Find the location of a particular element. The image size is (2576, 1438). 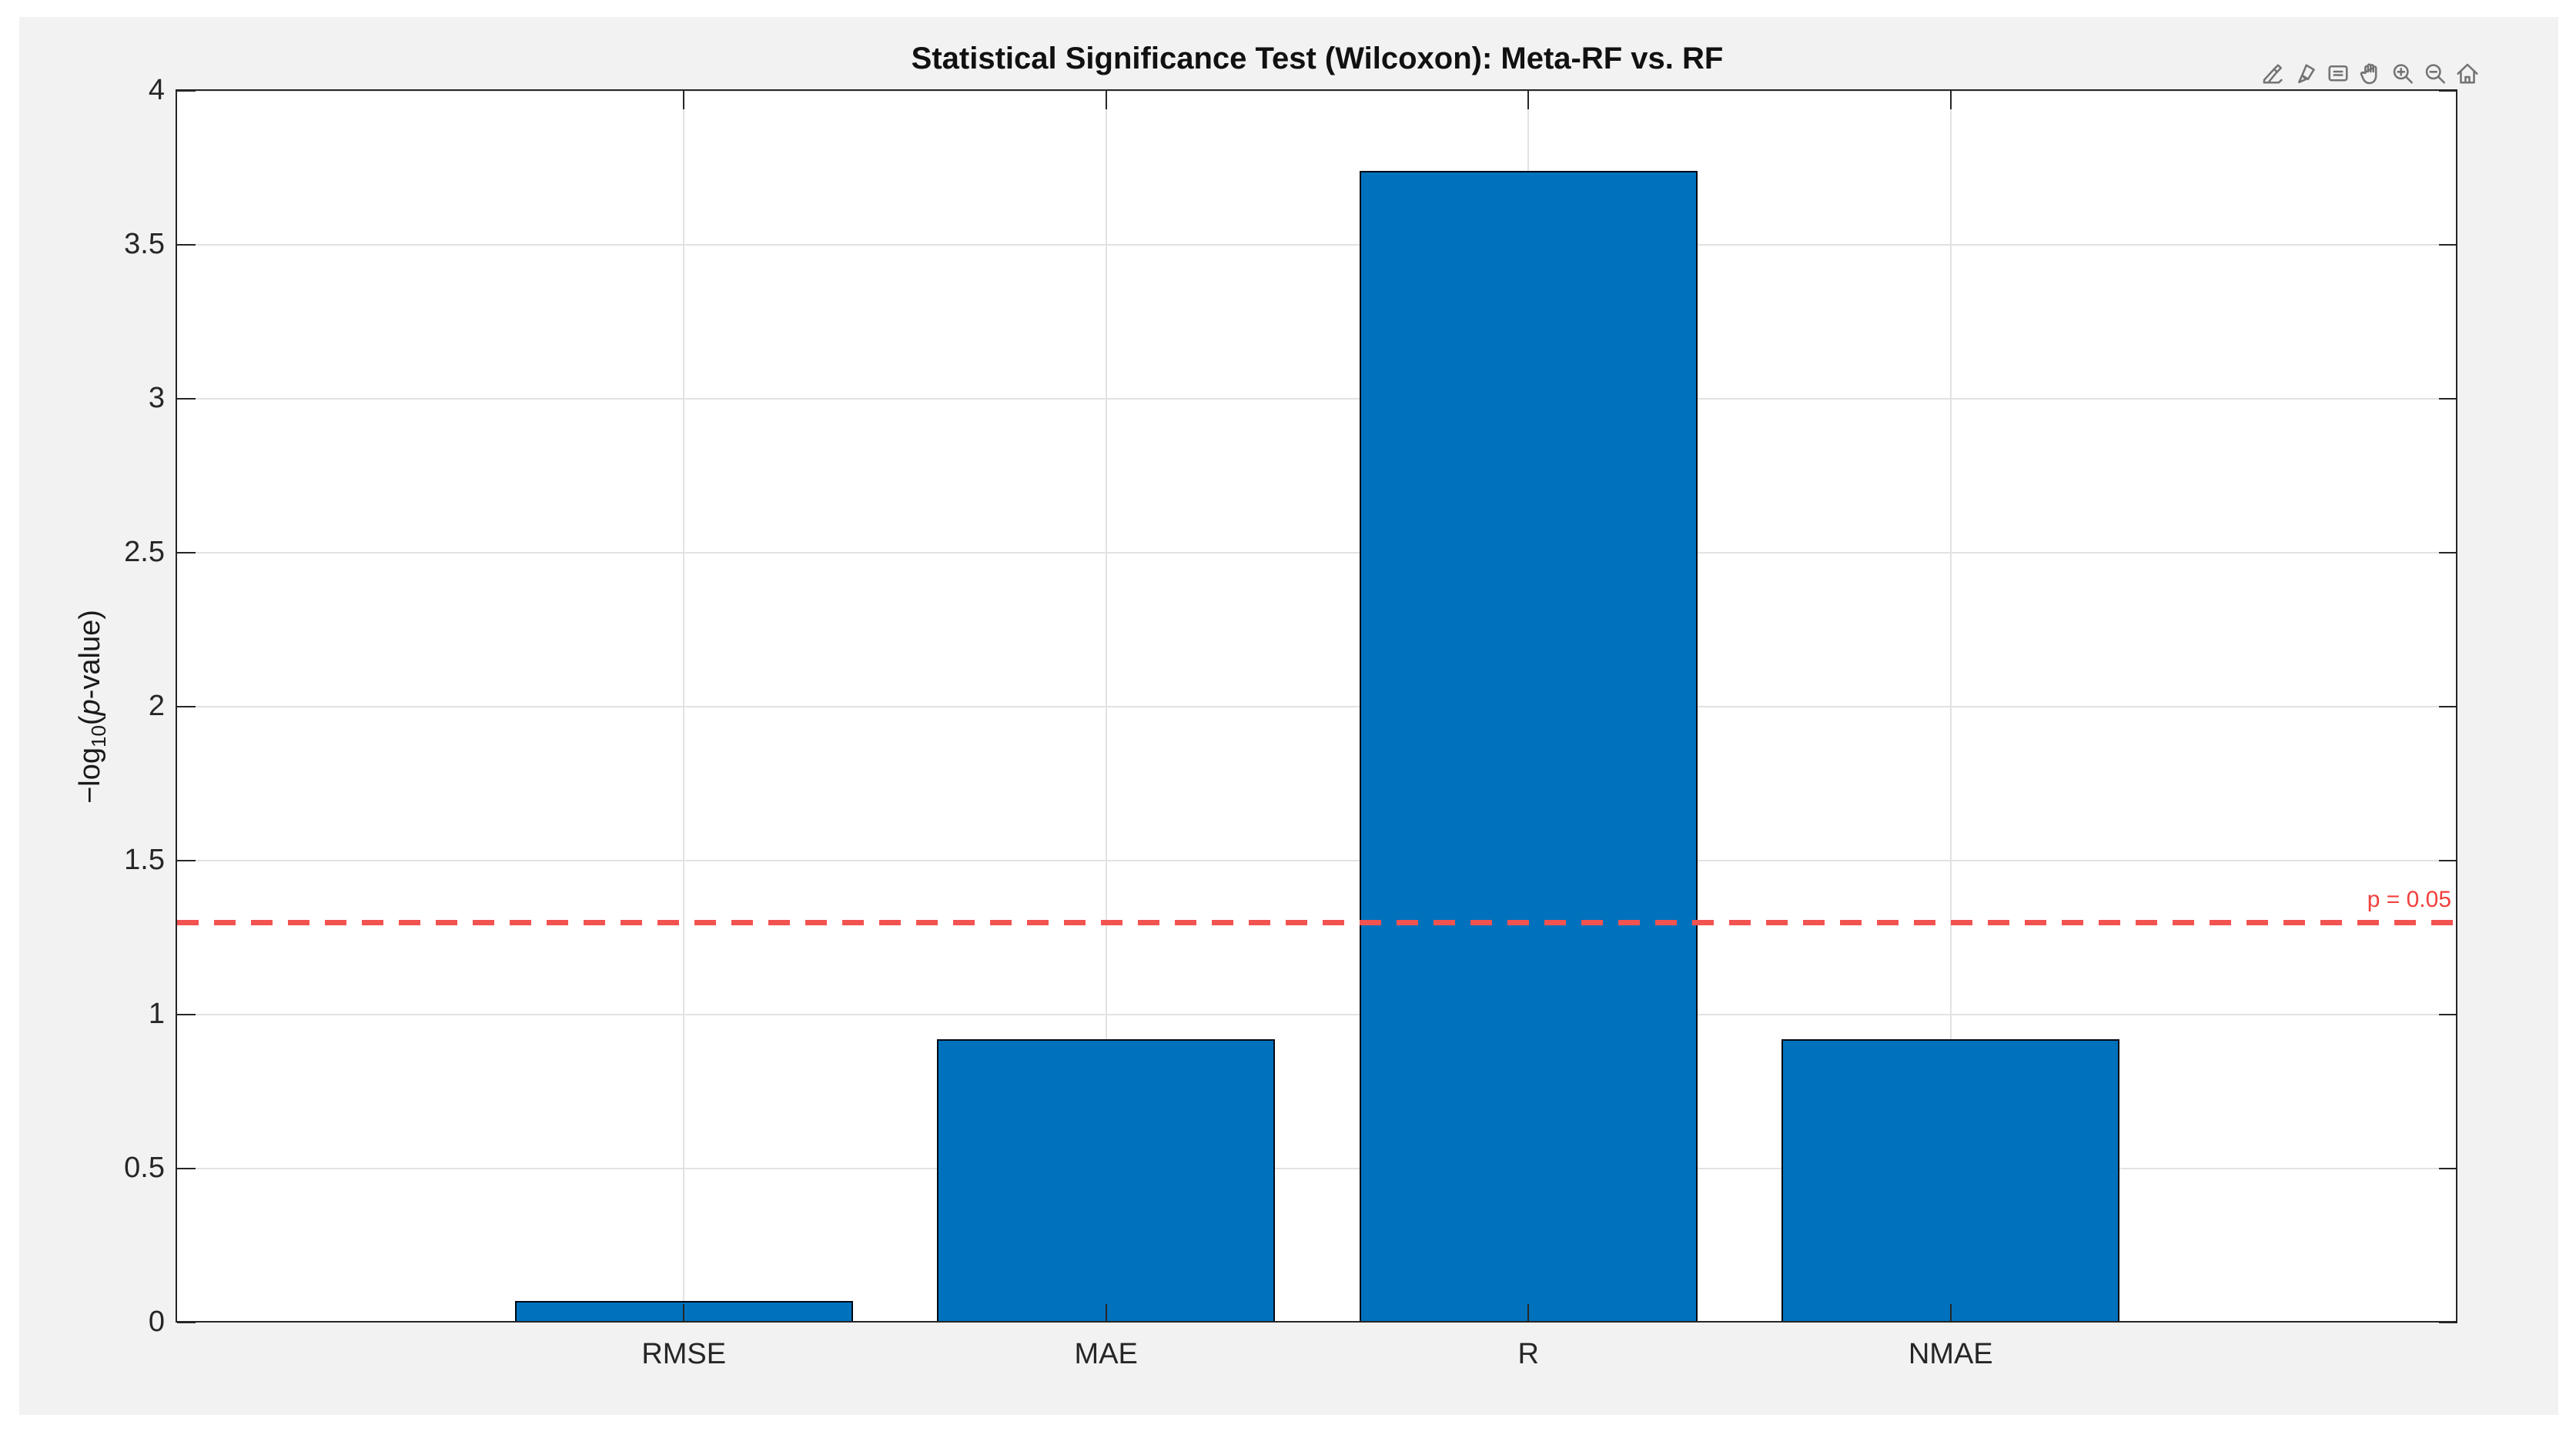

home-icon is located at coordinates (2468, 74).